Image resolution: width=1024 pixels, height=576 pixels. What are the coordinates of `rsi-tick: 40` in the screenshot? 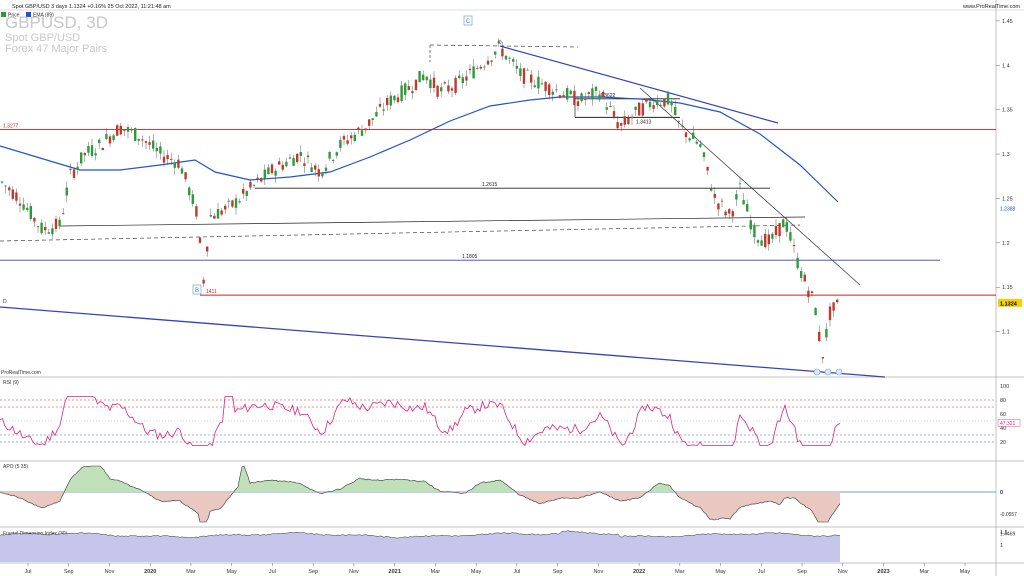 It's located at (1003, 429).